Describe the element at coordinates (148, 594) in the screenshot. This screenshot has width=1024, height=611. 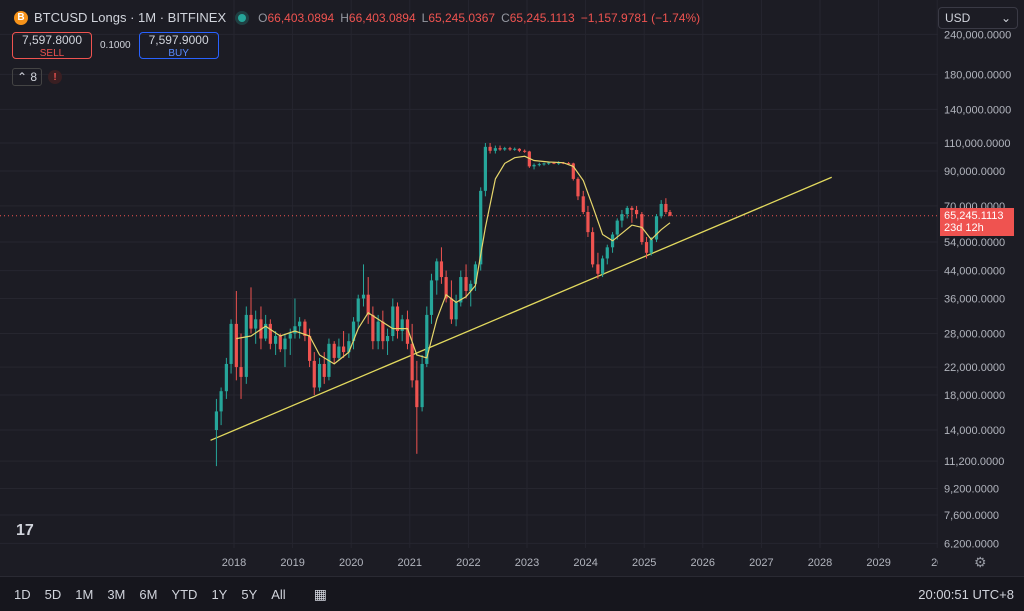
I see `range-6m: 6M` at that location.